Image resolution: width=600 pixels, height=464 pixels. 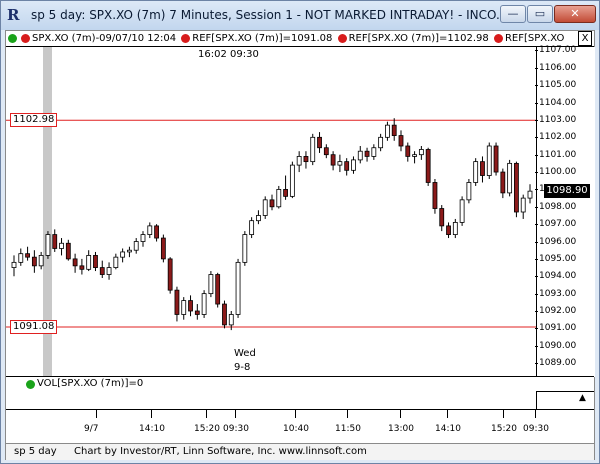 What do you see at coordinates (35, 451) in the screenshot?
I see `chart-name-label: sp 5 day` at bounding box center [35, 451].